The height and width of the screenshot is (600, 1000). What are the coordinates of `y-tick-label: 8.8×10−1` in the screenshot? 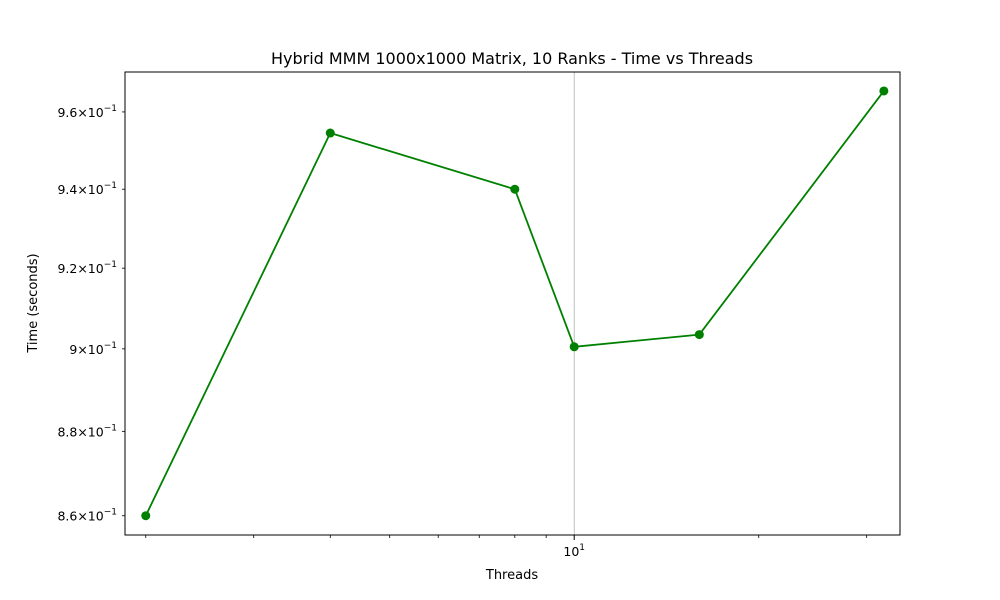 It's located at (87, 431).